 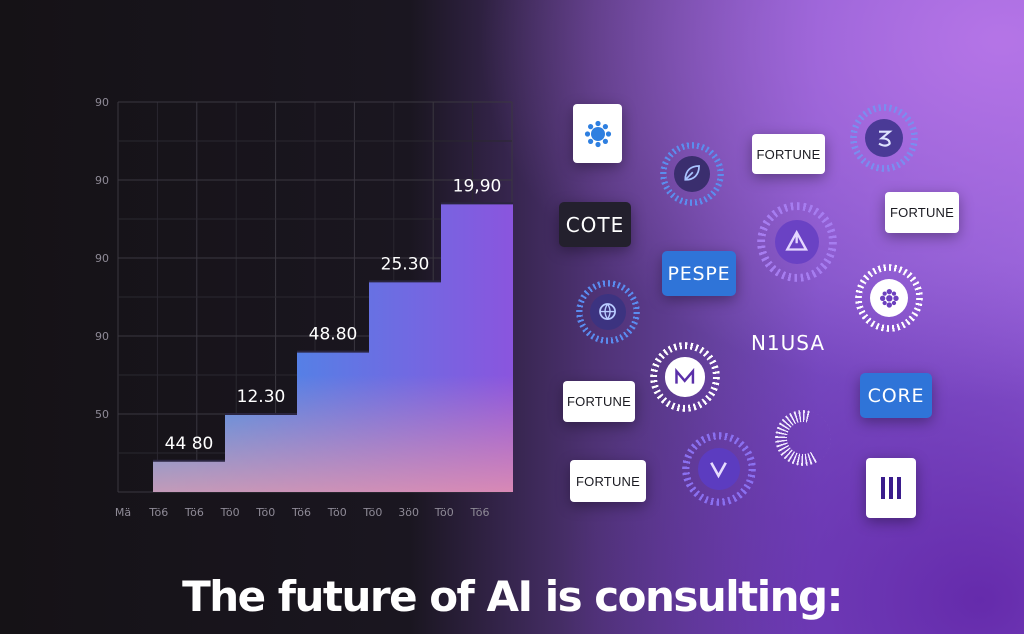 I want to click on triangle-seal-logo, so click(x=797, y=242).